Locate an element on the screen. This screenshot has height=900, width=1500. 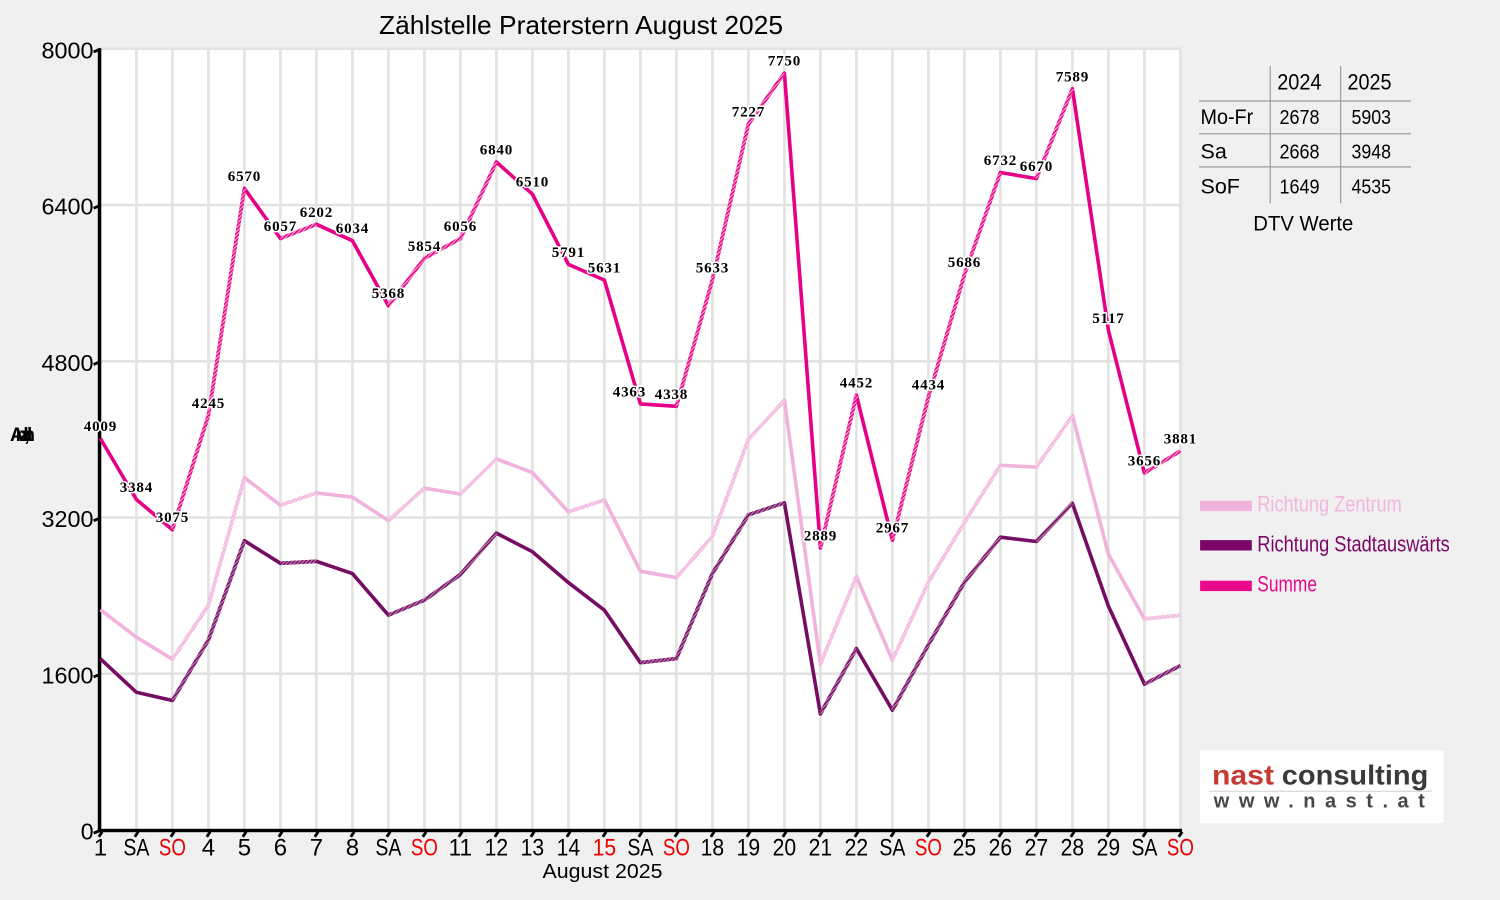
svg-text: 14 is located at coordinates (569, 848).